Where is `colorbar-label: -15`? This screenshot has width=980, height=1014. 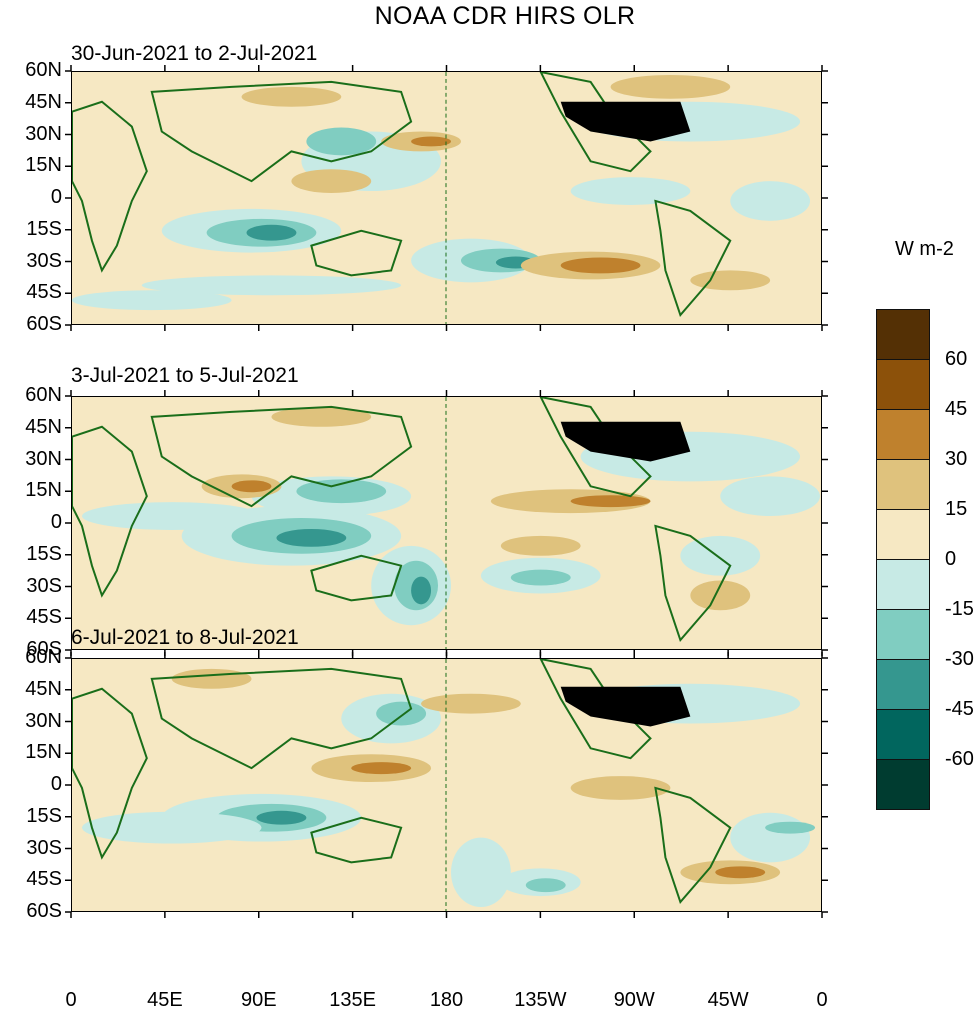
colorbar-label: -15 is located at coordinates (959, 609).